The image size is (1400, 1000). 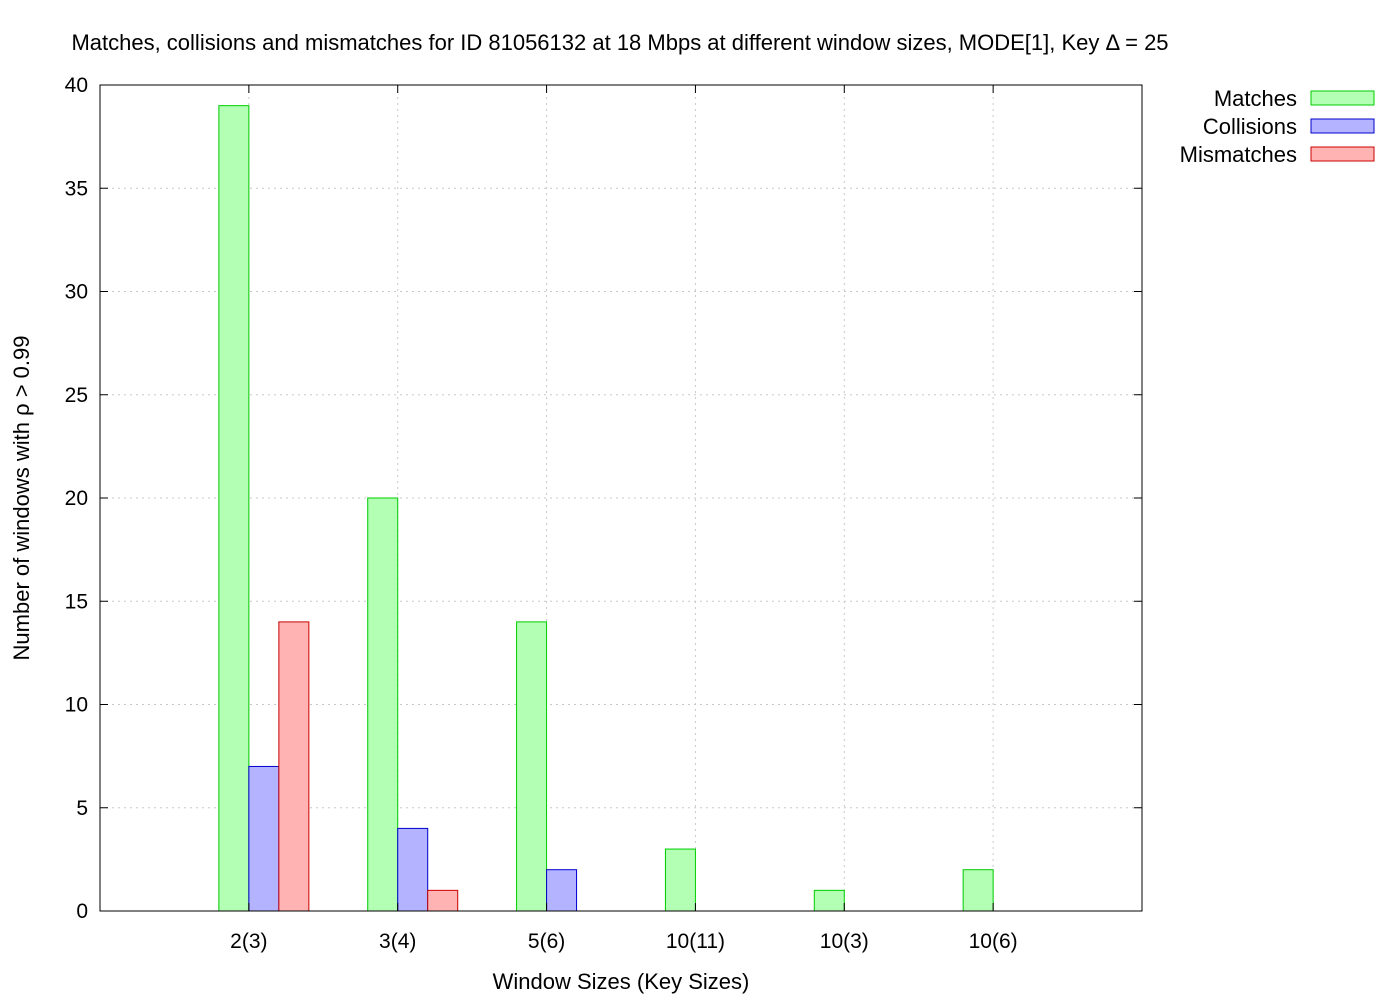 What do you see at coordinates (413, 869) in the screenshot?
I see `bar-collisions-3(4)` at bounding box center [413, 869].